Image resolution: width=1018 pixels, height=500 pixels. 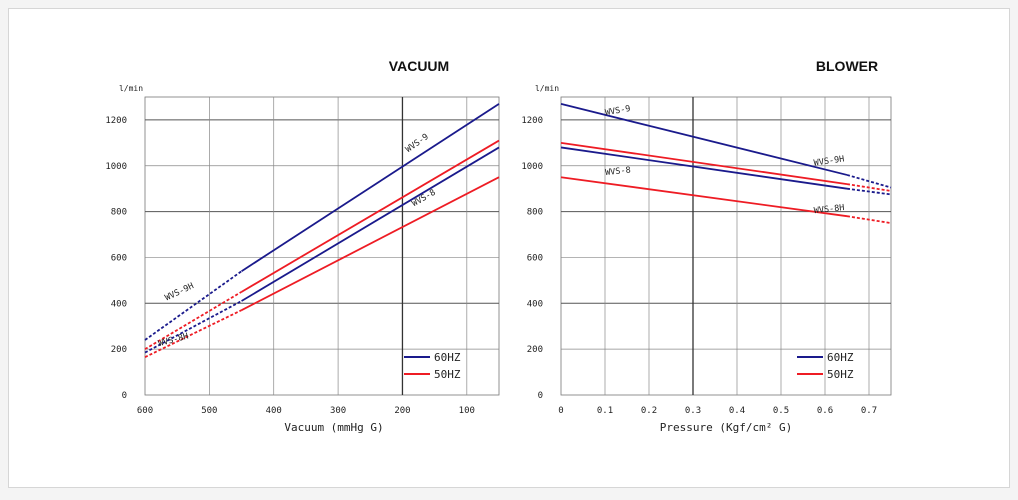 I want to click on x-tick-label: 0.3, so click(x=693, y=411).